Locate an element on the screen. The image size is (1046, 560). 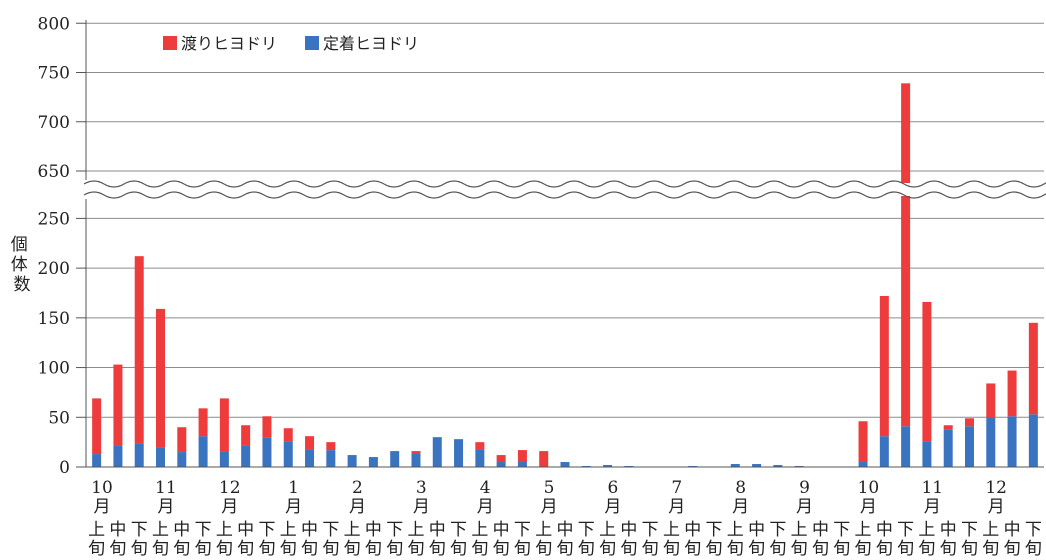
y-tick-label: 150 is located at coordinates (54, 319).